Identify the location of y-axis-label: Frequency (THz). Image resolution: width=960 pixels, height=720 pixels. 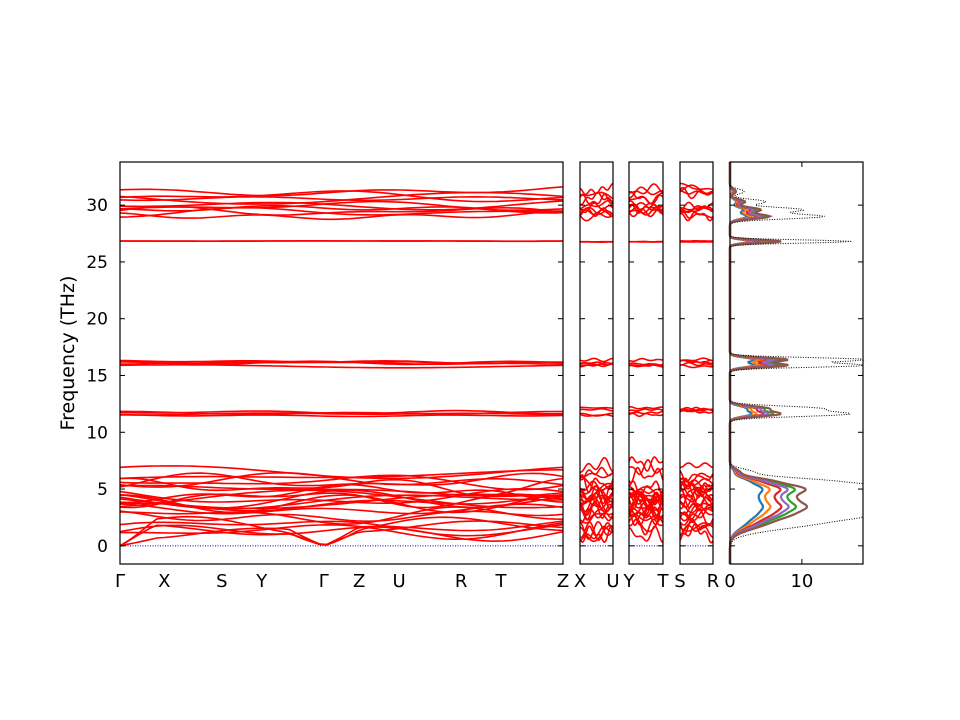
(68, 353).